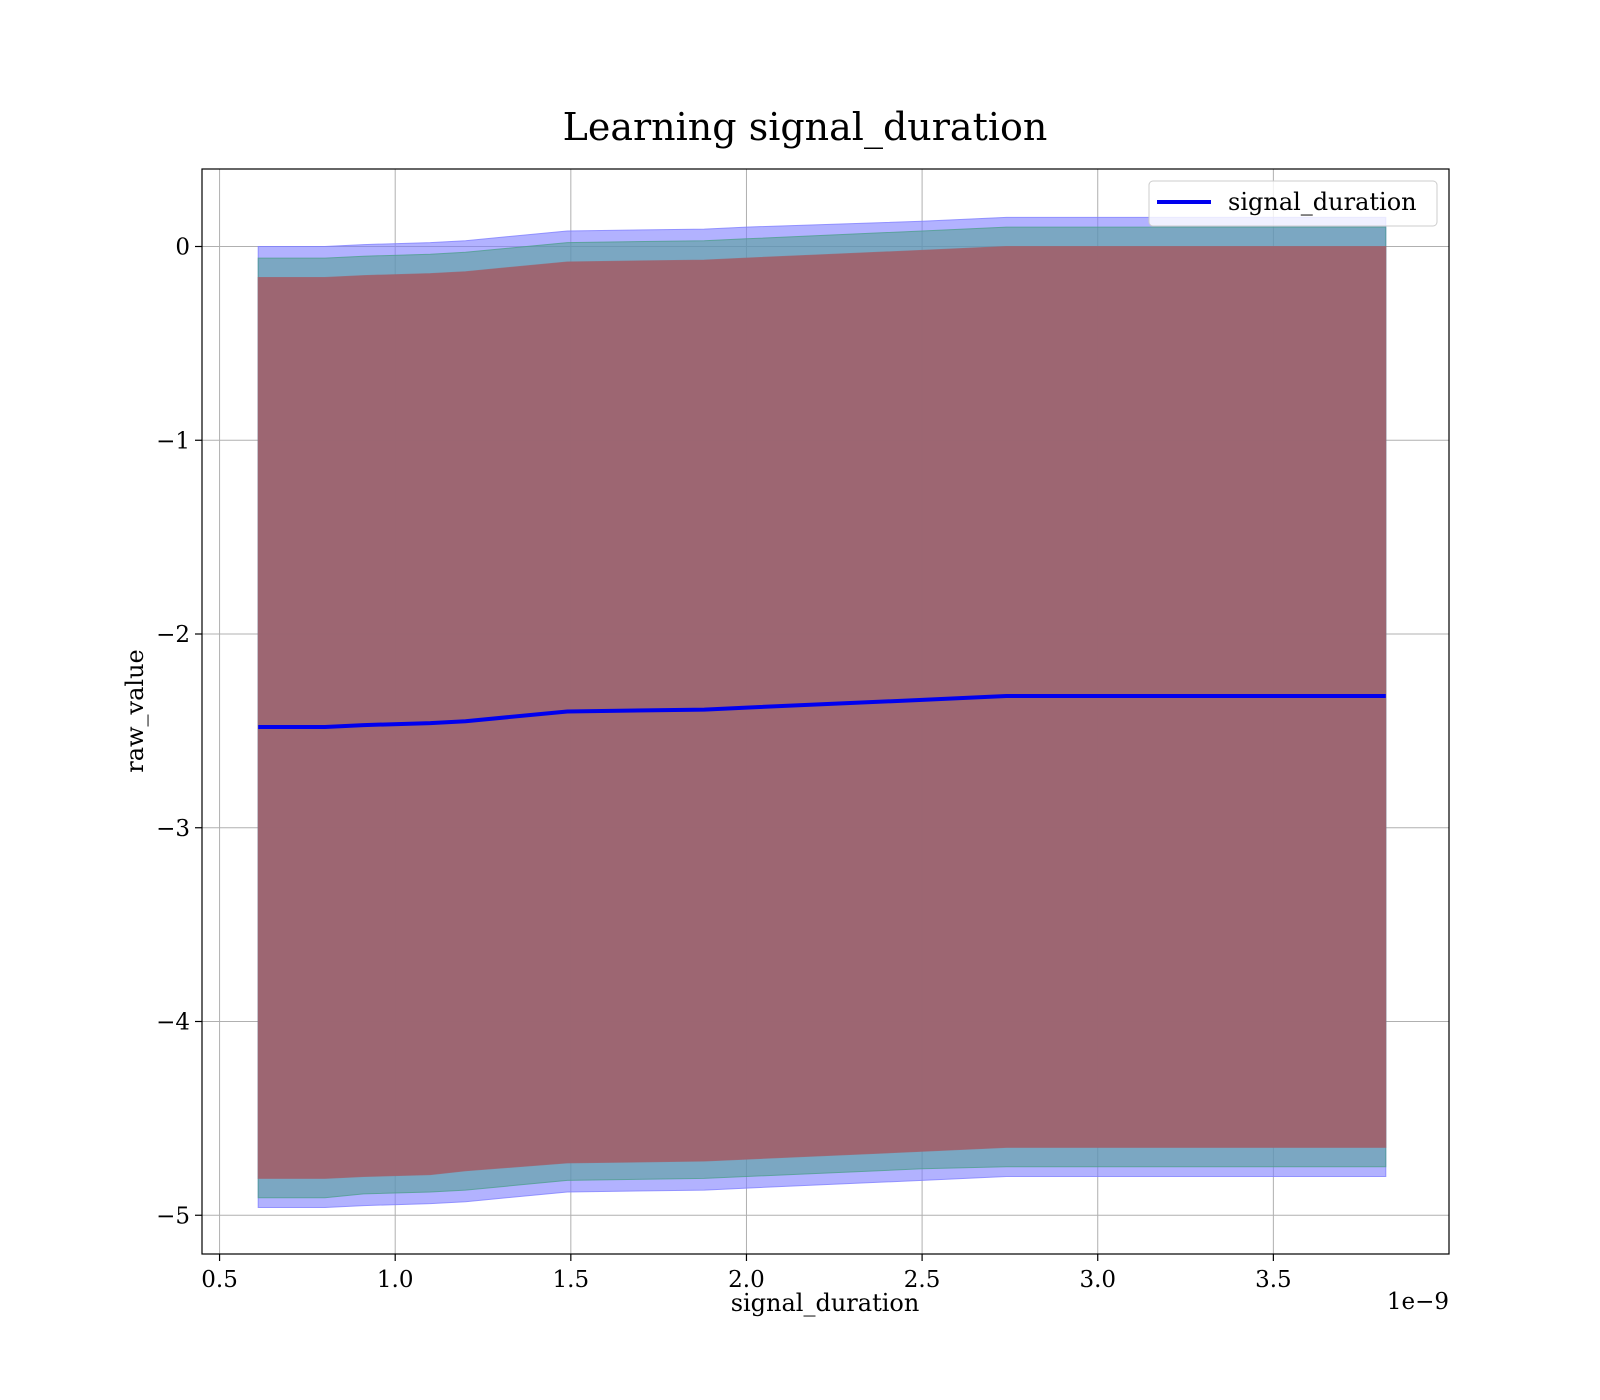  I want to click on x-tick-label: 2.0, so click(746, 1280).